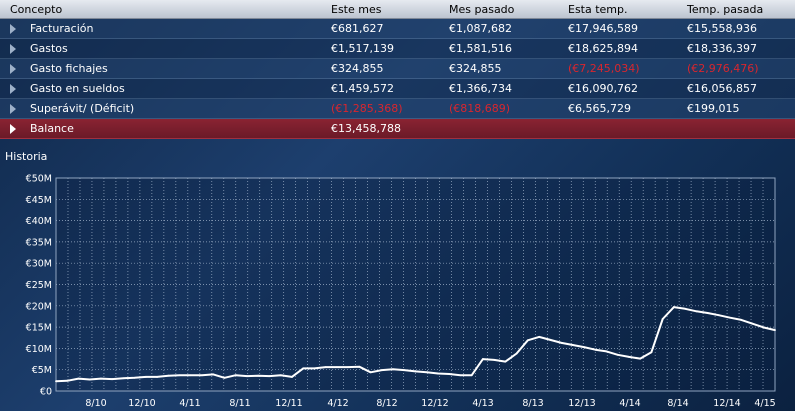  I want to click on header-concepto: Concepto, so click(36, 9).